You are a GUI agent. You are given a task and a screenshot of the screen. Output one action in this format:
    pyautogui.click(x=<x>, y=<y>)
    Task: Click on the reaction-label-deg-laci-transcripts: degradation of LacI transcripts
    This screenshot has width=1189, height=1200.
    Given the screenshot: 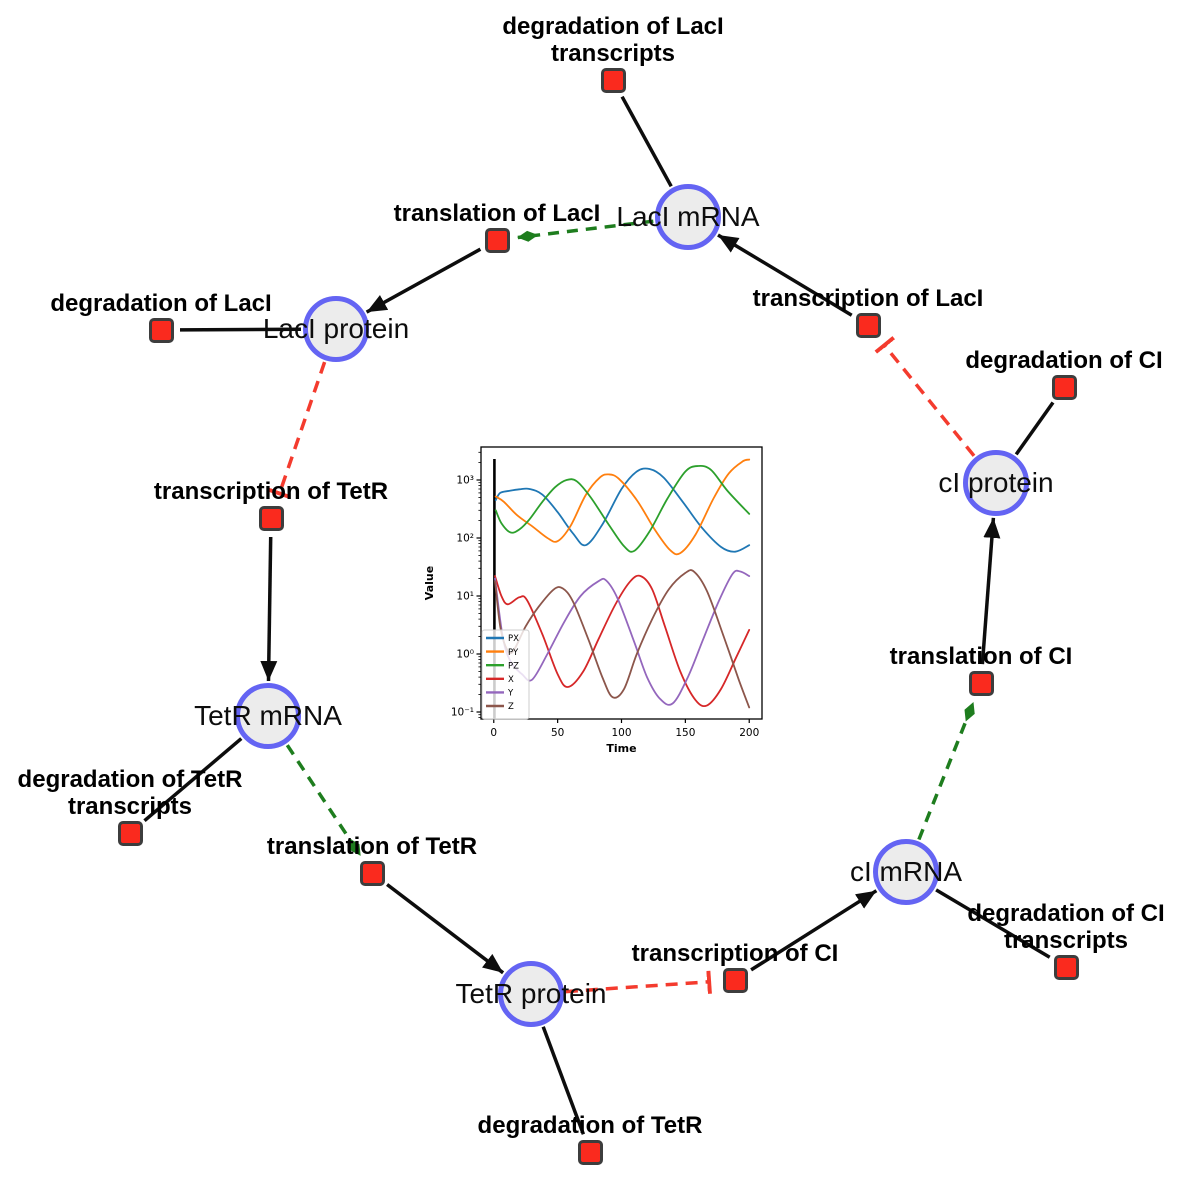 What is the action you would take?
    pyautogui.click(x=612, y=40)
    